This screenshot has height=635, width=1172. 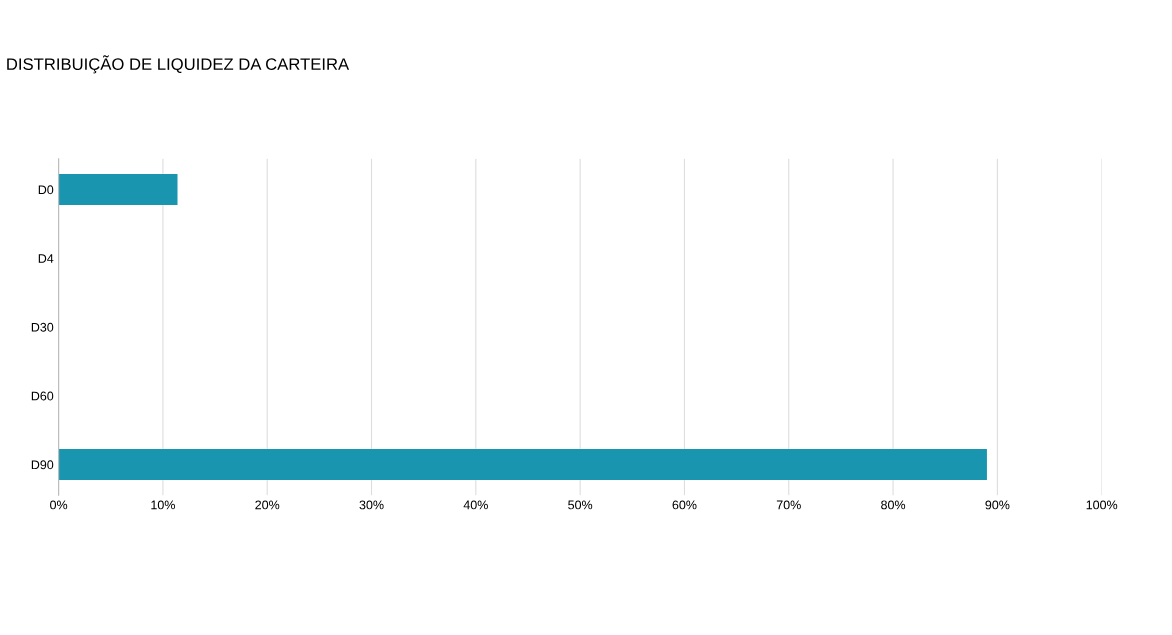 What do you see at coordinates (893, 505) in the screenshot?
I see `x-tick-label: 80%` at bounding box center [893, 505].